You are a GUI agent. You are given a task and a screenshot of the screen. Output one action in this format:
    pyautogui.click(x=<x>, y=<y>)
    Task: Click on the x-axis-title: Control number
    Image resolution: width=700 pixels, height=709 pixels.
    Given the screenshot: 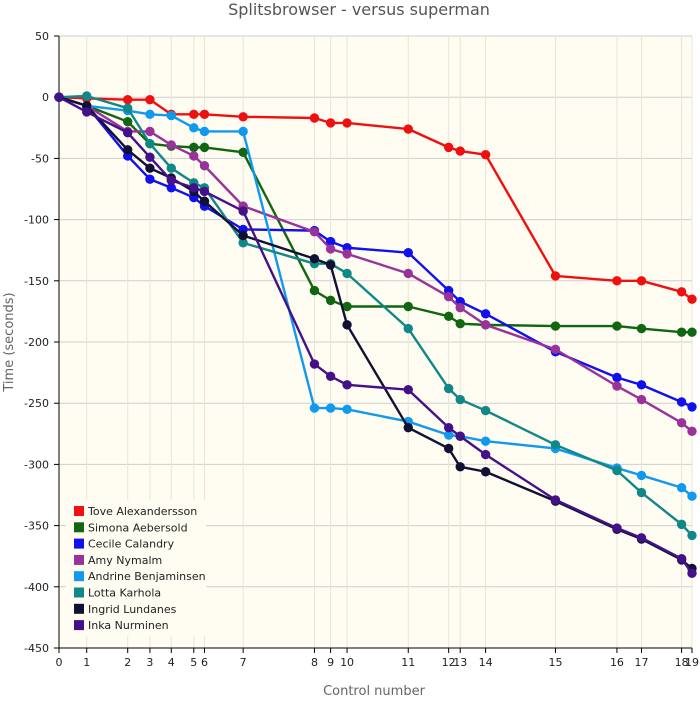 What is the action you would take?
    pyautogui.click(x=374, y=691)
    